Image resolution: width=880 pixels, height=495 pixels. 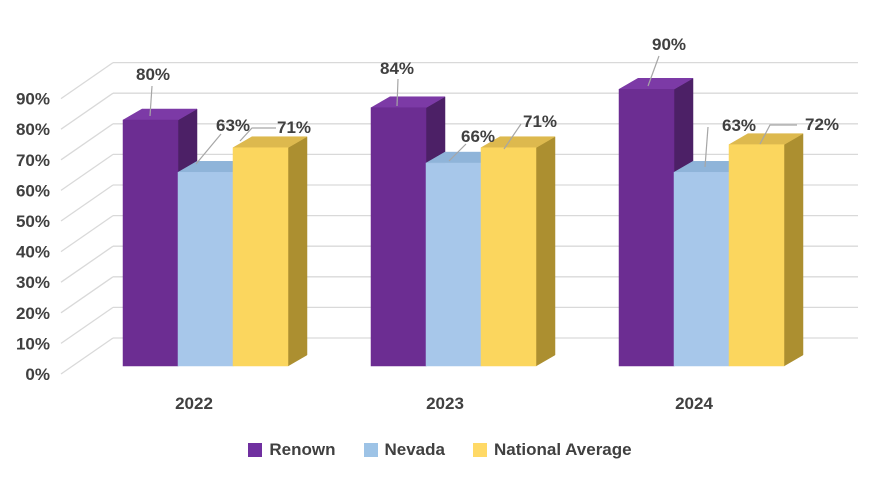 What do you see at coordinates (33, 343) in the screenshot?
I see `y-axis-tick-label: 10%` at bounding box center [33, 343].